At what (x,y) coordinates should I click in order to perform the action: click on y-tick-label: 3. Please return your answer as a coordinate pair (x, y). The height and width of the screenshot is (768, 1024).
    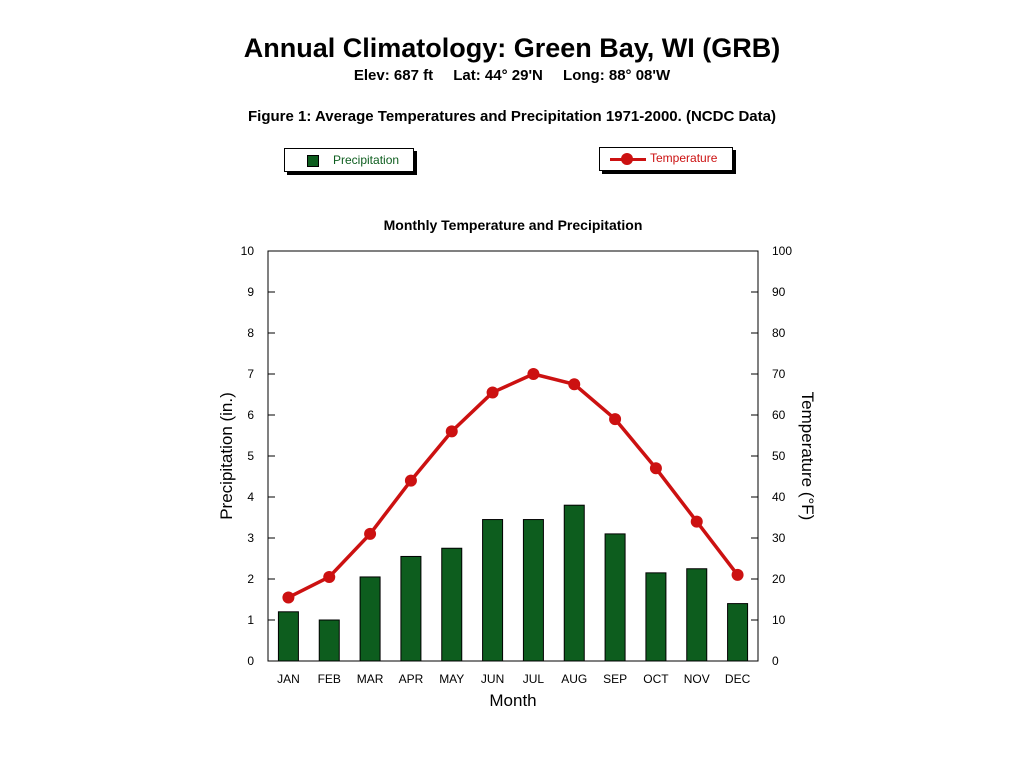
    Looking at the image, I should click on (250, 538).